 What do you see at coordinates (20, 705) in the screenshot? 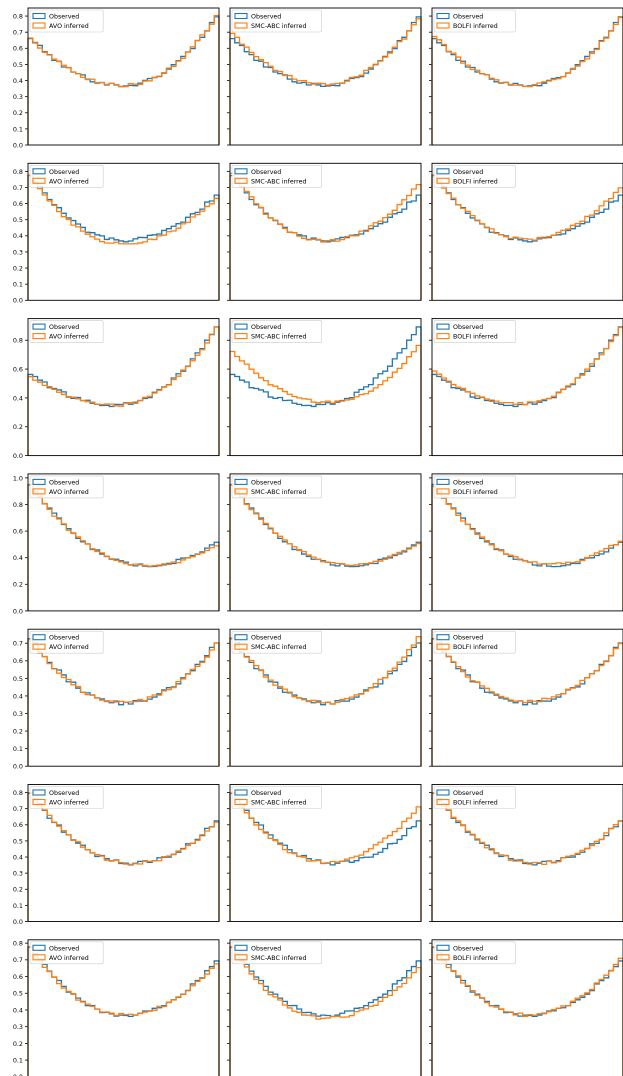
I see `y-axis: 0.0 0.1 0.2 0.3 0.4 0.5 0.6 0.7` at bounding box center [20, 705].